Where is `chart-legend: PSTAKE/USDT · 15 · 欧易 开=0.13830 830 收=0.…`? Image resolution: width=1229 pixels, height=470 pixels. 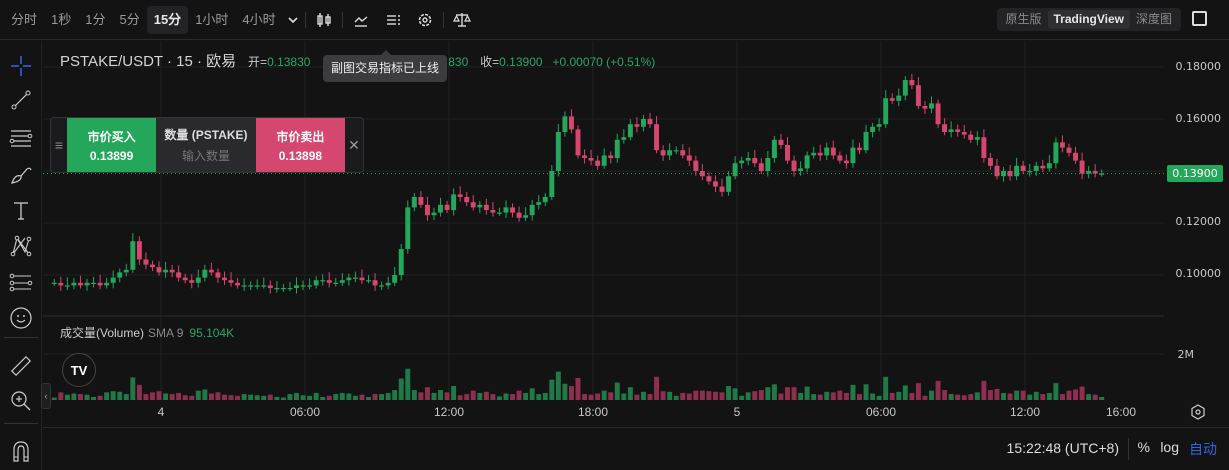
chart-legend: PSTAKE/USDT · 15 · 欧易 开=0.13830 830 收=0.… is located at coordinates (357, 60).